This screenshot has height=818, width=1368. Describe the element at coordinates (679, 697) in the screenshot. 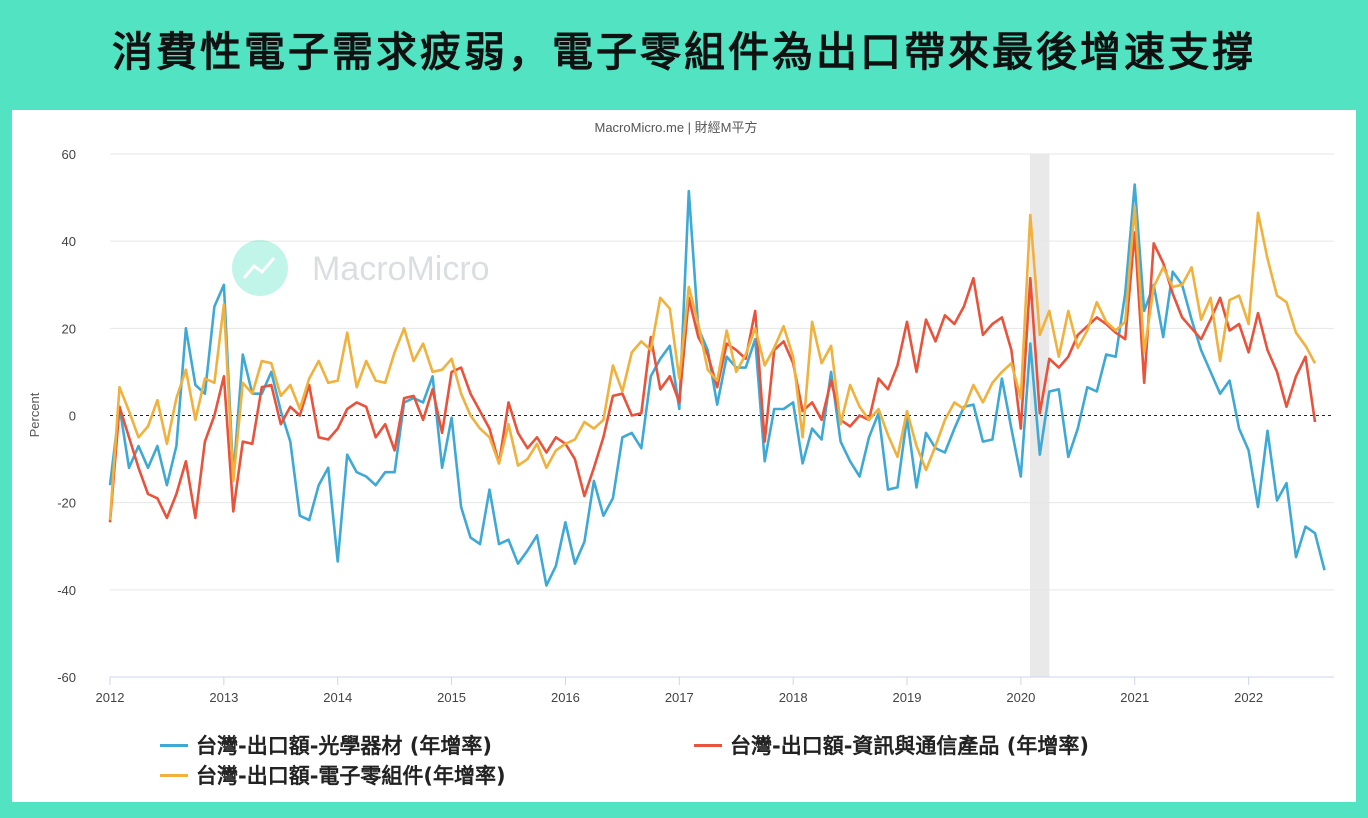

I see `x-tick-label: 2017` at that location.